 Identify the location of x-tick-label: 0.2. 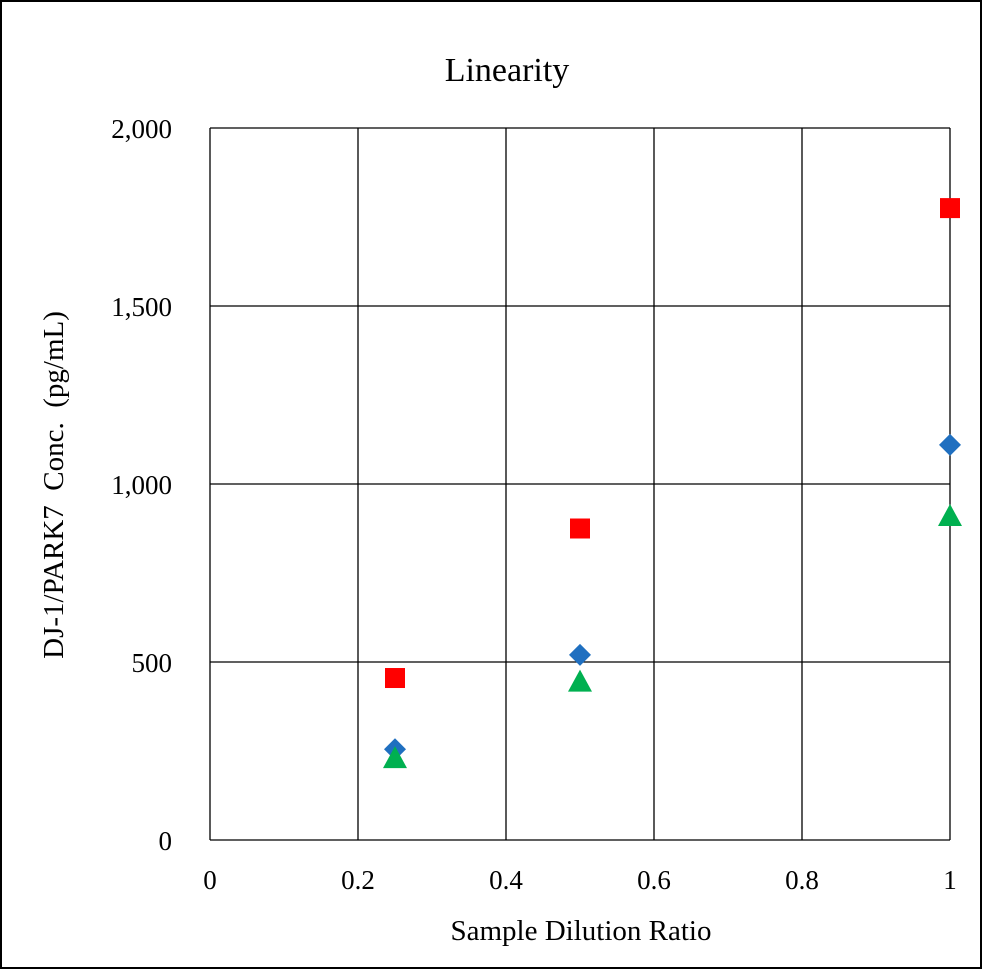
(358, 880).